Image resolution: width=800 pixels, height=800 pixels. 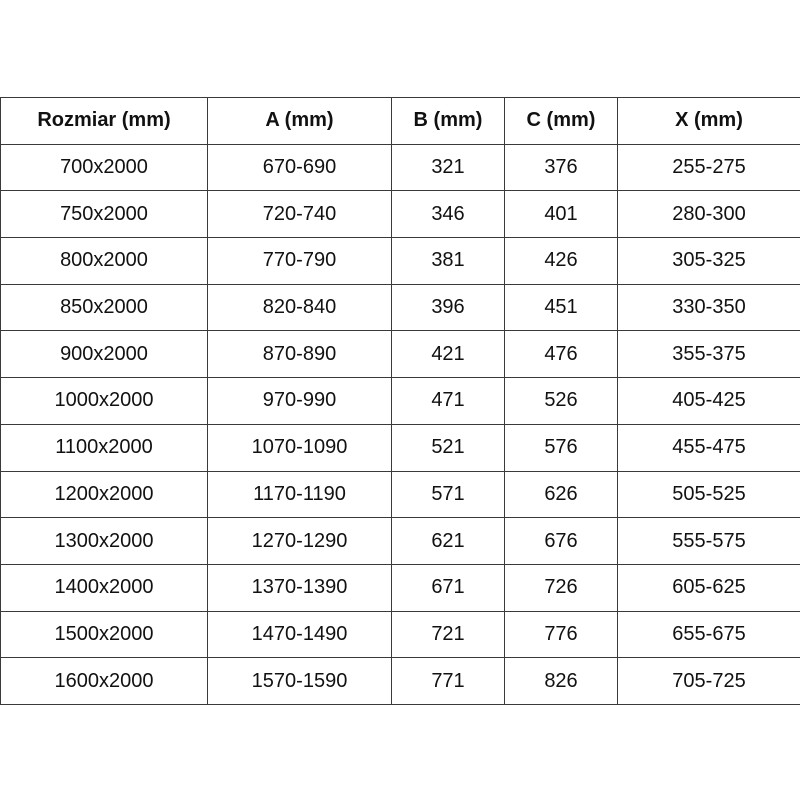 I want to click on cell-b: 721, so click(x=448, y=634).